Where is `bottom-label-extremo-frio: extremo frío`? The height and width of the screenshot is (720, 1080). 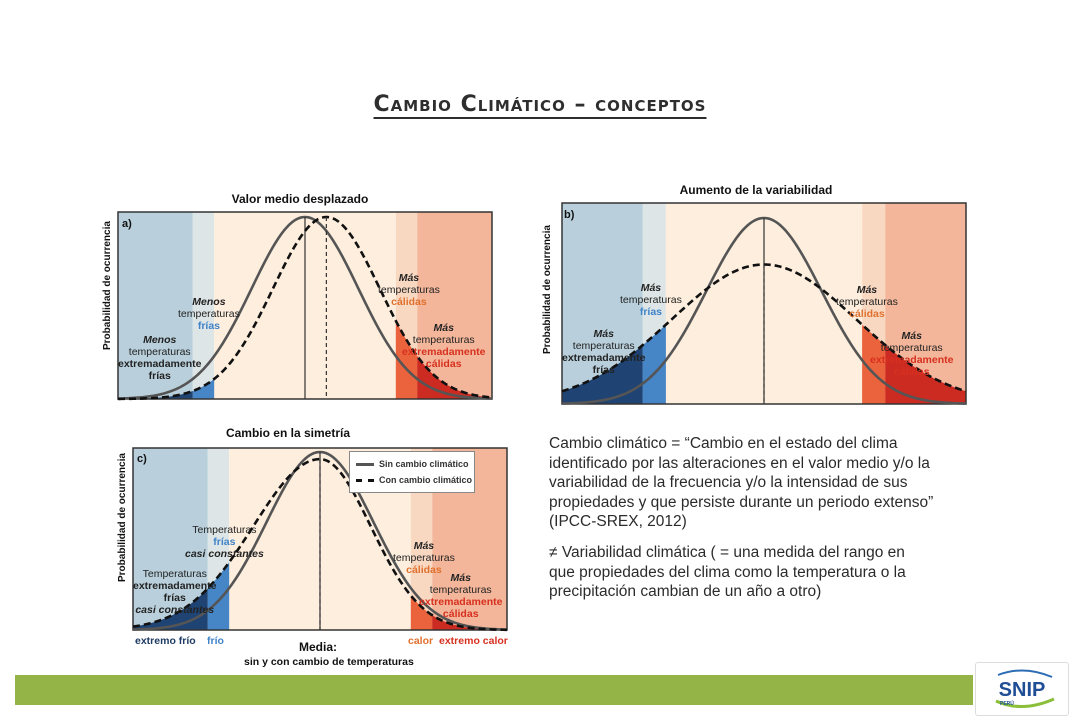 bottom-label-extremo-frio: extremo frío is located at coordinates (165, 641).